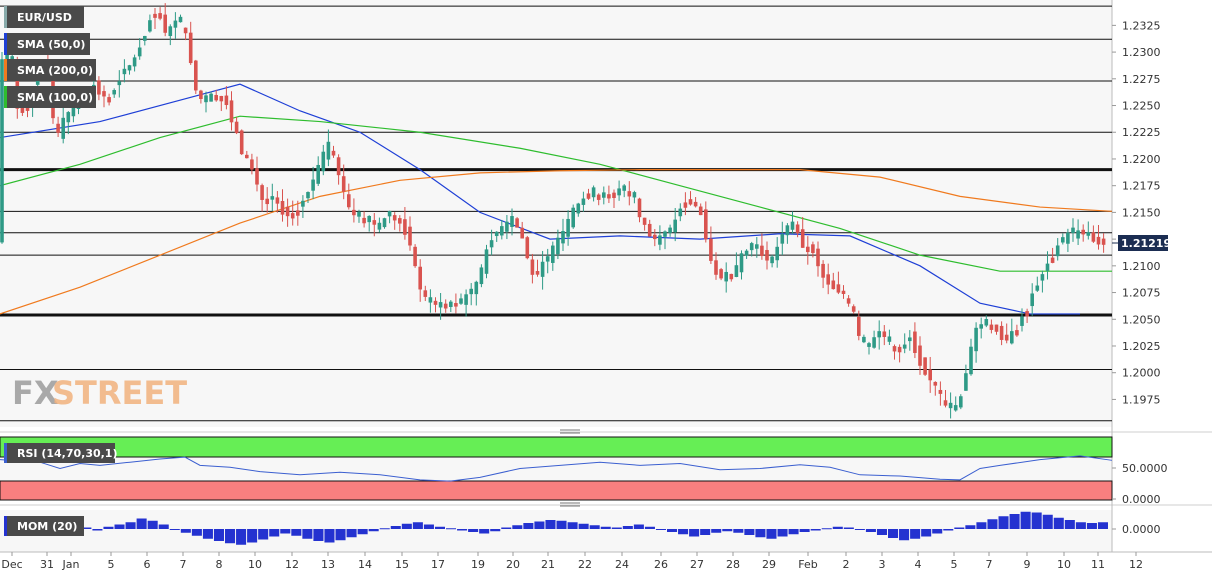 This screenshot has height=577, width=1212. I want to click on rsi-label: RSI (14,70,30,1), so click(60, 453).